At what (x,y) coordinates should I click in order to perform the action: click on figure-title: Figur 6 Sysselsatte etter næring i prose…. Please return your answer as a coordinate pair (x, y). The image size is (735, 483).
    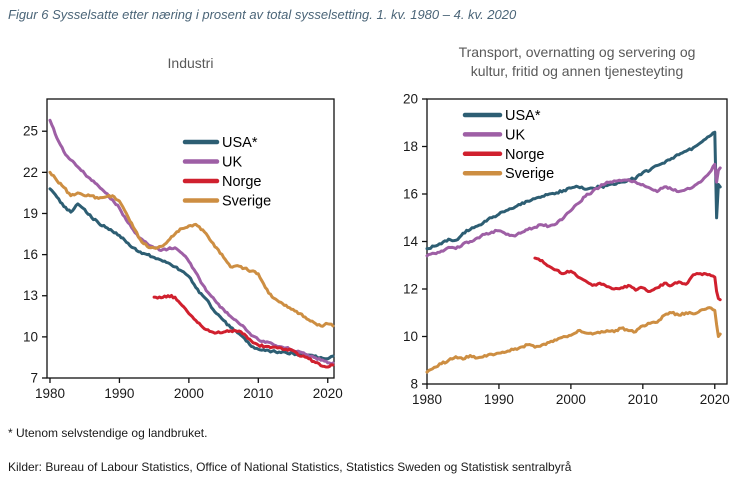
    Looking at the image, I should click on (262, 14).